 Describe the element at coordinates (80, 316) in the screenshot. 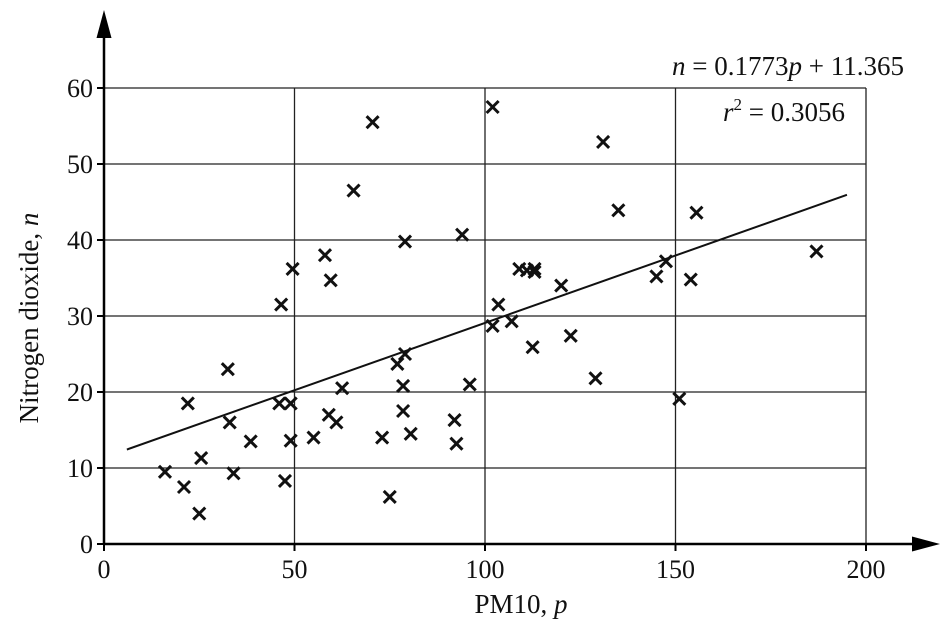

I see `y-tick-label: 30` at that location.